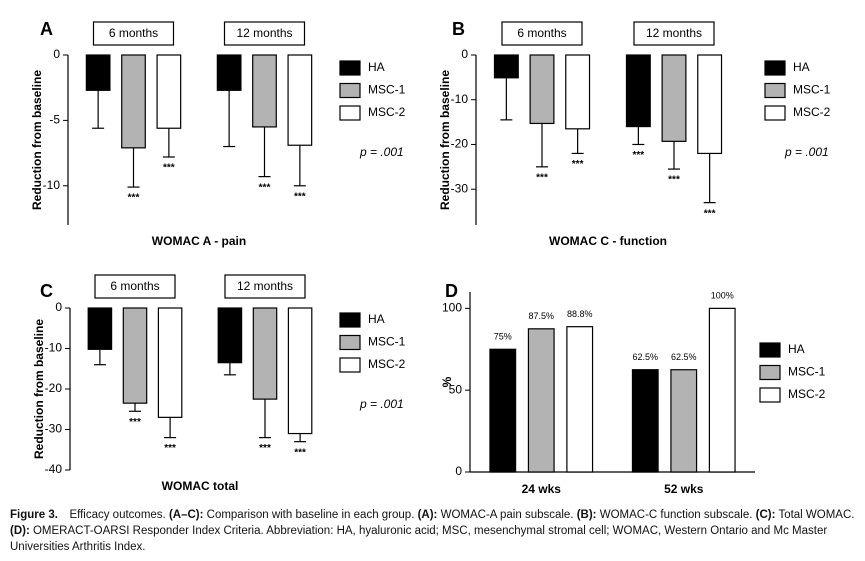 This screenshot has height=561, width=865. Describe the element at coordinates (542, 489) in the screenshot. I see `x-tick-label: 24 wks` at that location.